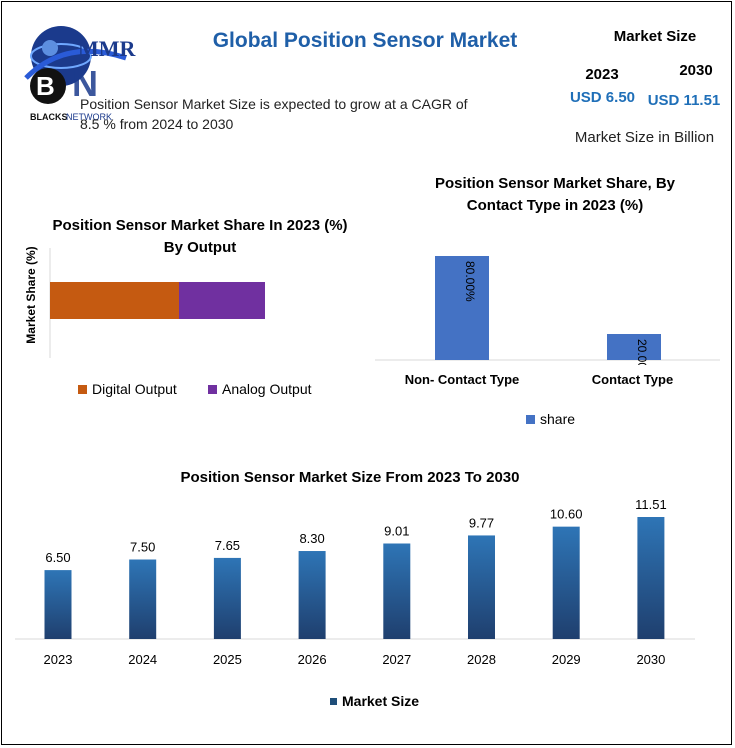  I want to click on legend-share: share, so click(550, 419).